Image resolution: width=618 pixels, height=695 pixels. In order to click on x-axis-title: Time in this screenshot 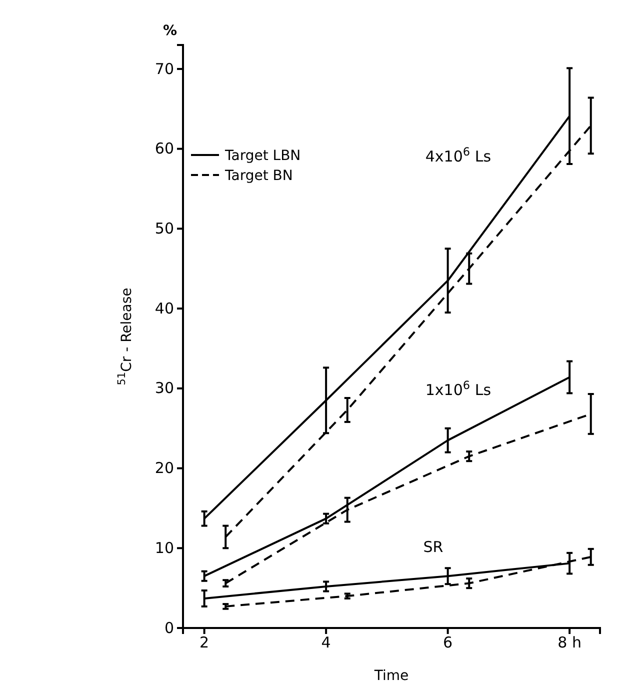, I will do `click(391, 676)`.